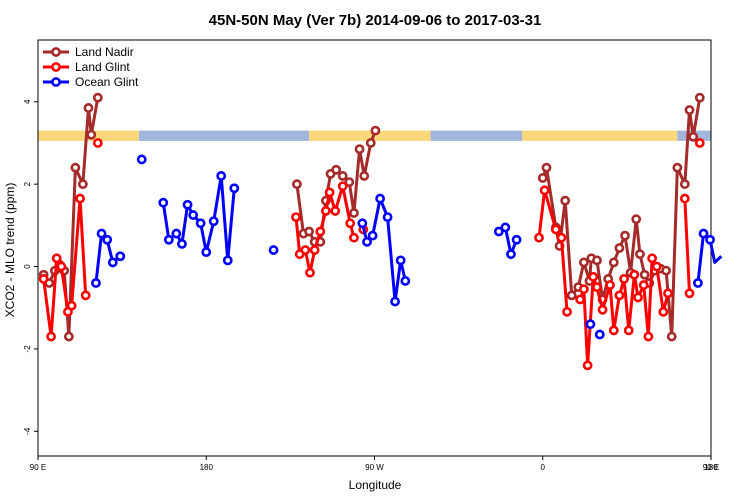 The image size is (750, 500). I want to click on legend-label-2: Ocean Glint, so click(107, 82).